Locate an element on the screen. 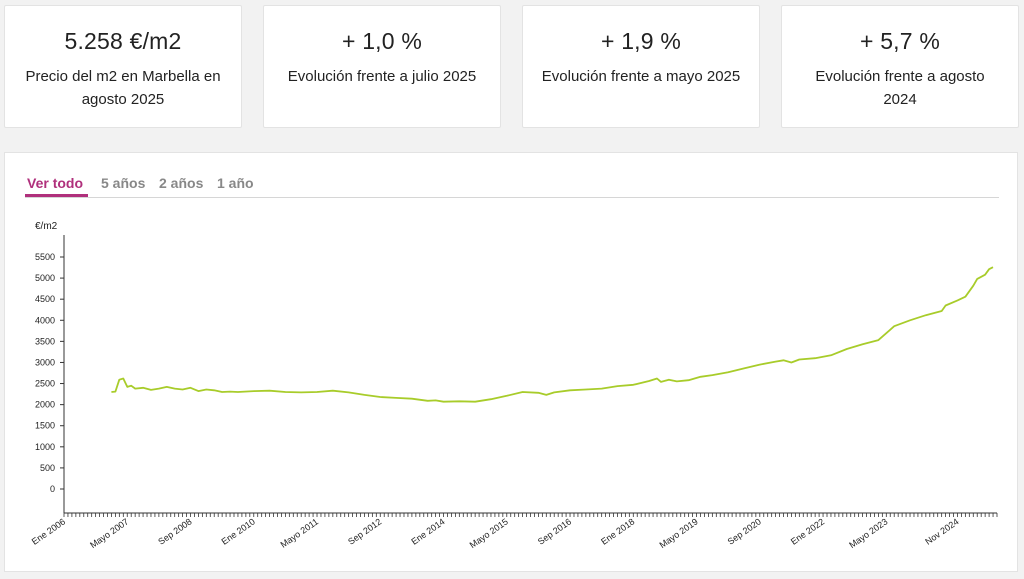 The image size is (1024, 579). active-tab-indicator is located at coordinates (56, 195).